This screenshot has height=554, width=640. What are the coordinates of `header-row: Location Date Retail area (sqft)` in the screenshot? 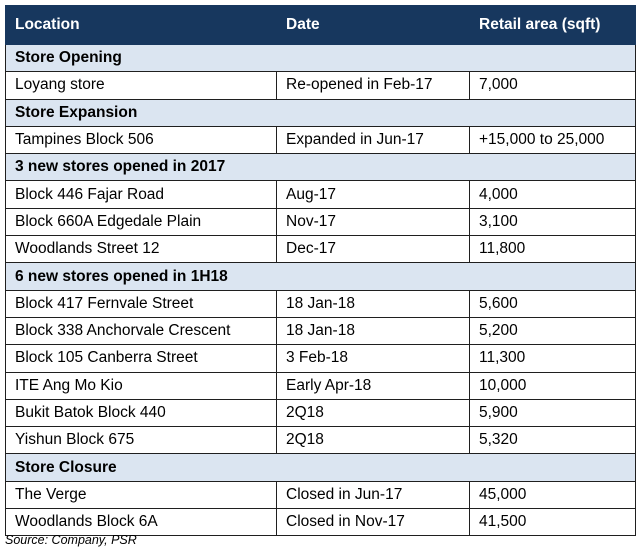 It's located at (320, 25).